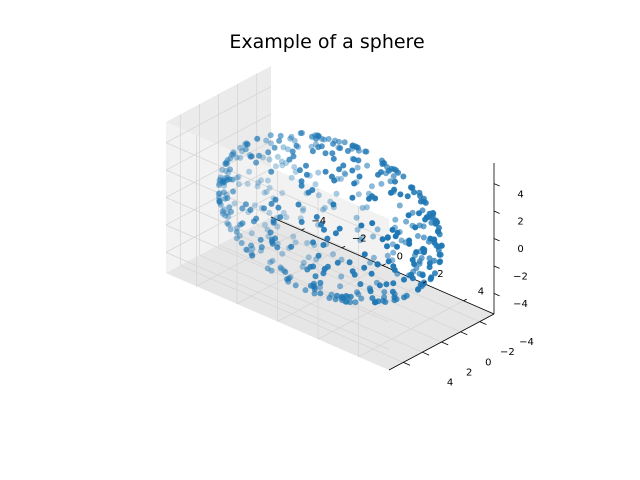  What do you see at coordinates (520, 304) in the screenshot?
I see `z-tick-label: −4` at bounding box center [520, 304].